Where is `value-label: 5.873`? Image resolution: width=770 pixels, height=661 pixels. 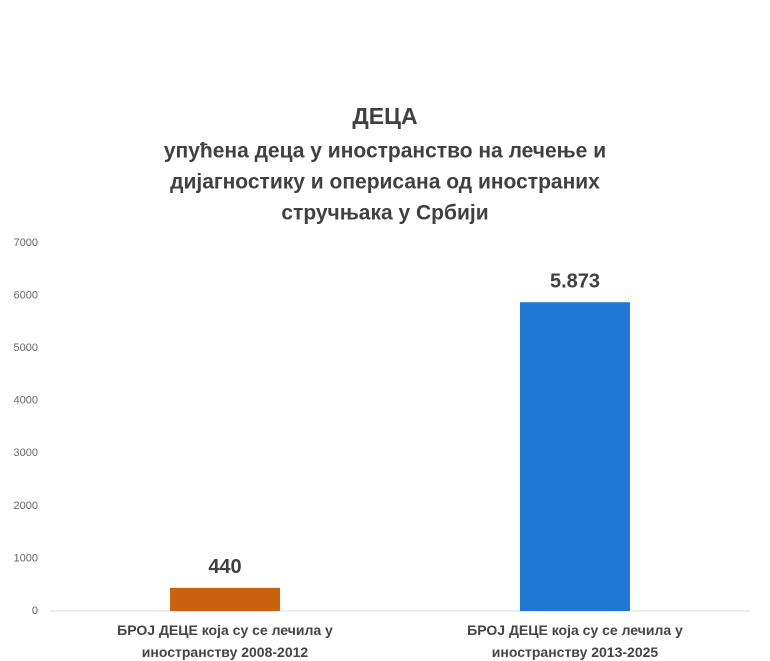 value-label: 5.873 is located at coordinates (575, 282).